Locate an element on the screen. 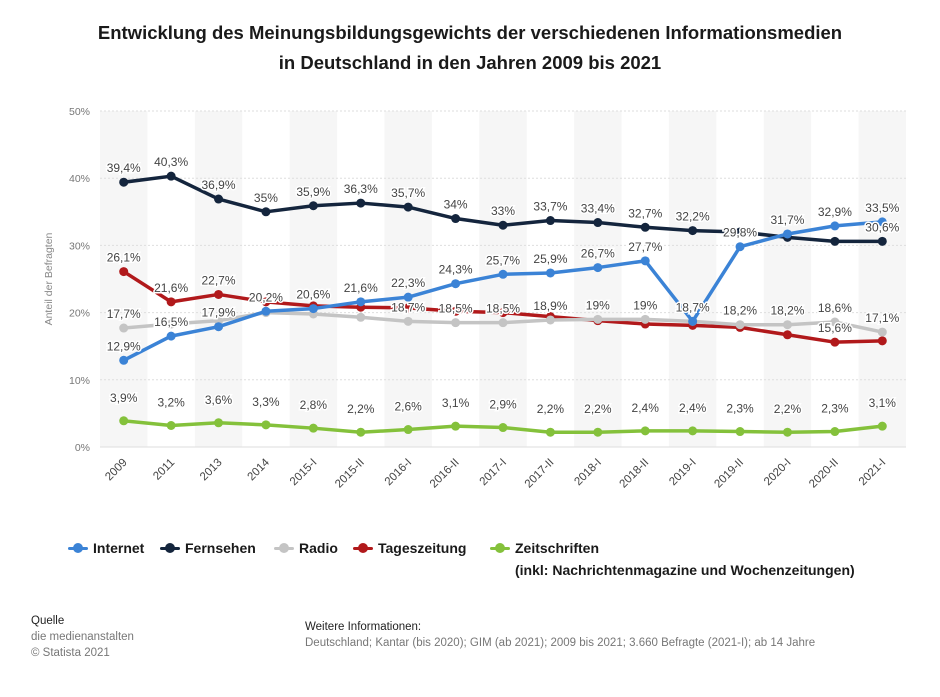  data-label-tageszeitung: 22,7% is located at coordinates (219, 280).